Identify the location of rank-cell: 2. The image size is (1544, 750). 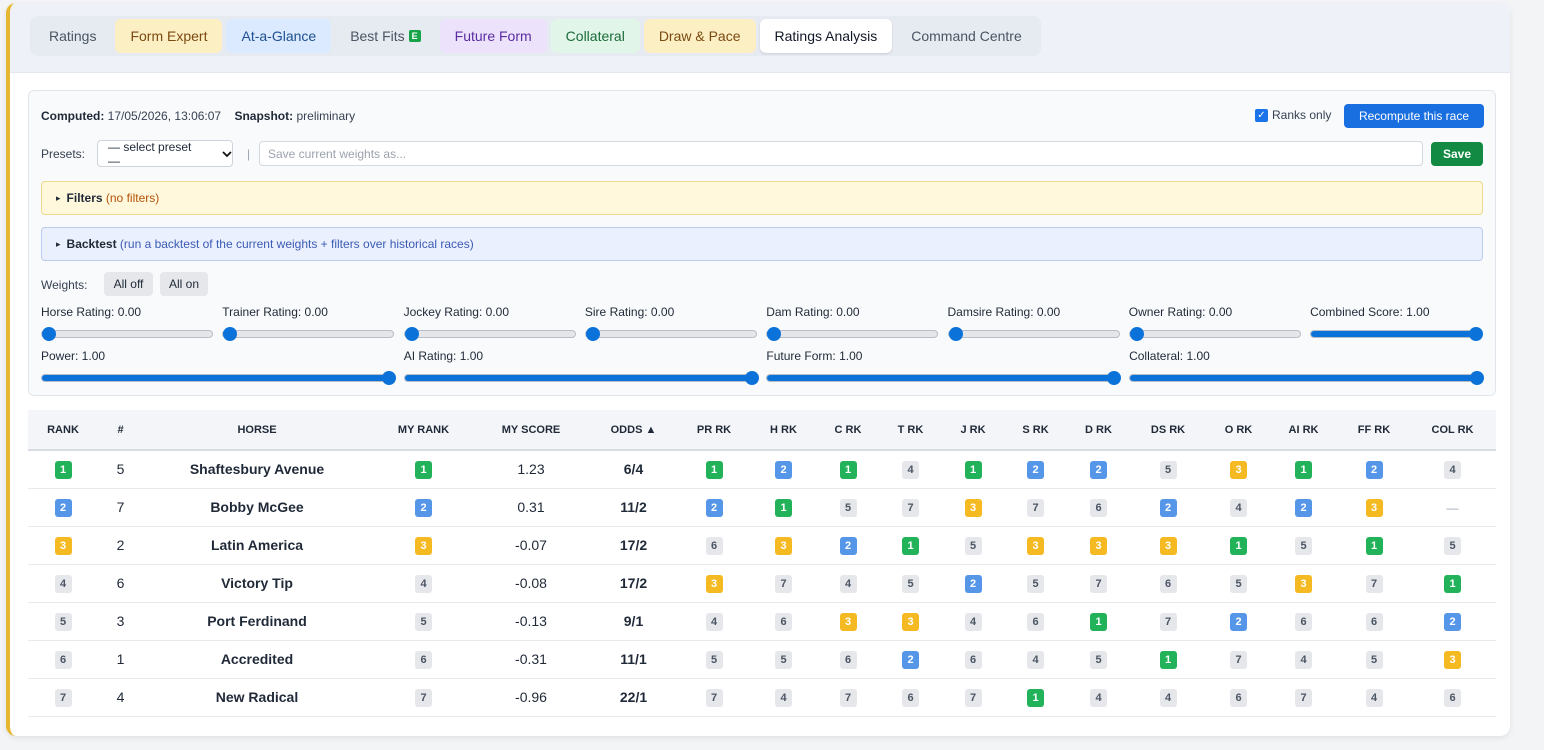
(63, 507).